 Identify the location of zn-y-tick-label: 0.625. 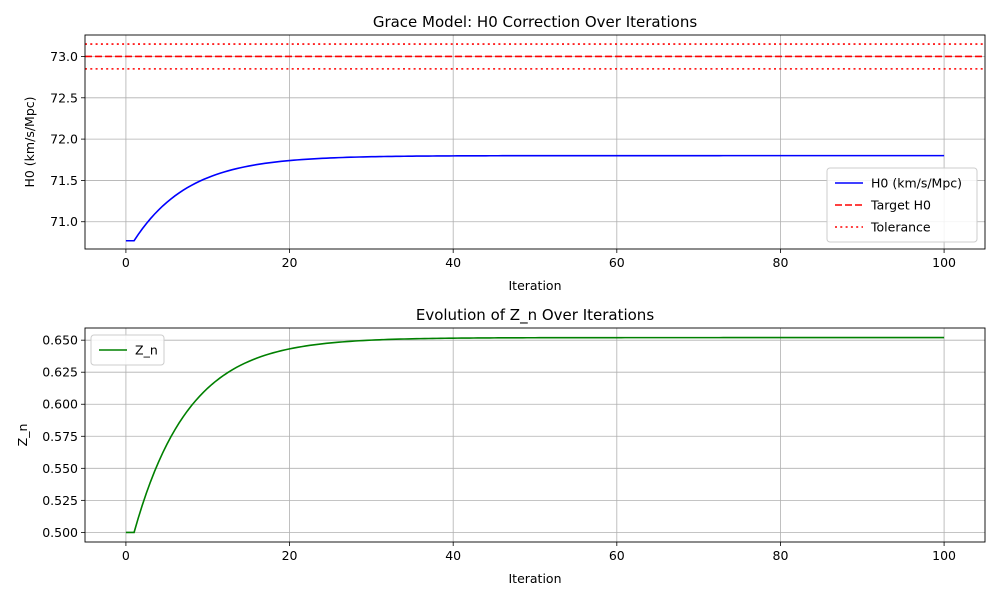
(60, 372).